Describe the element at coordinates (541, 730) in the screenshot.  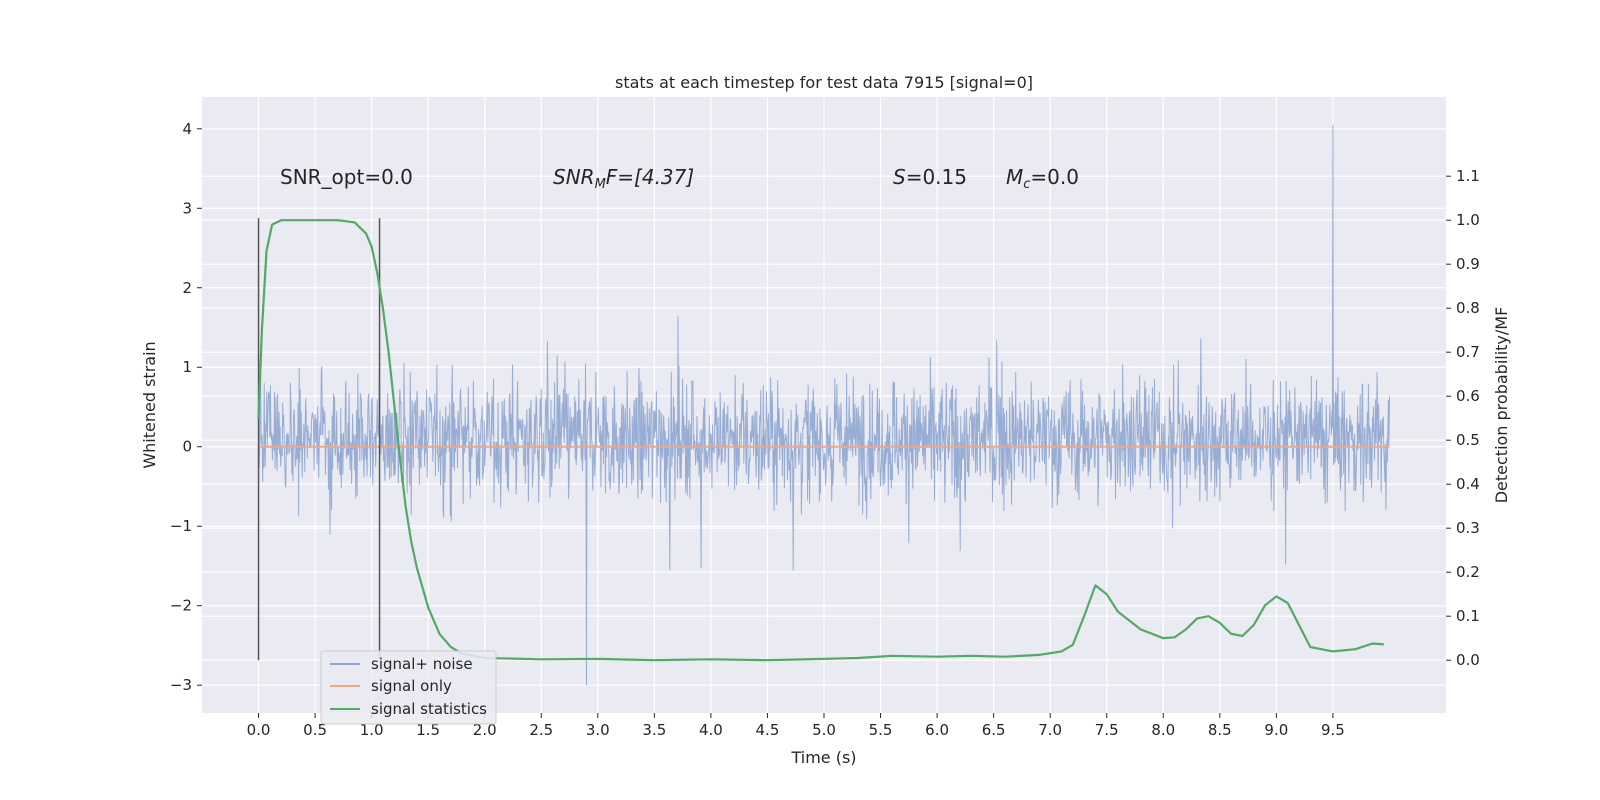
I see `x-tick-label: 2.5` at that location.